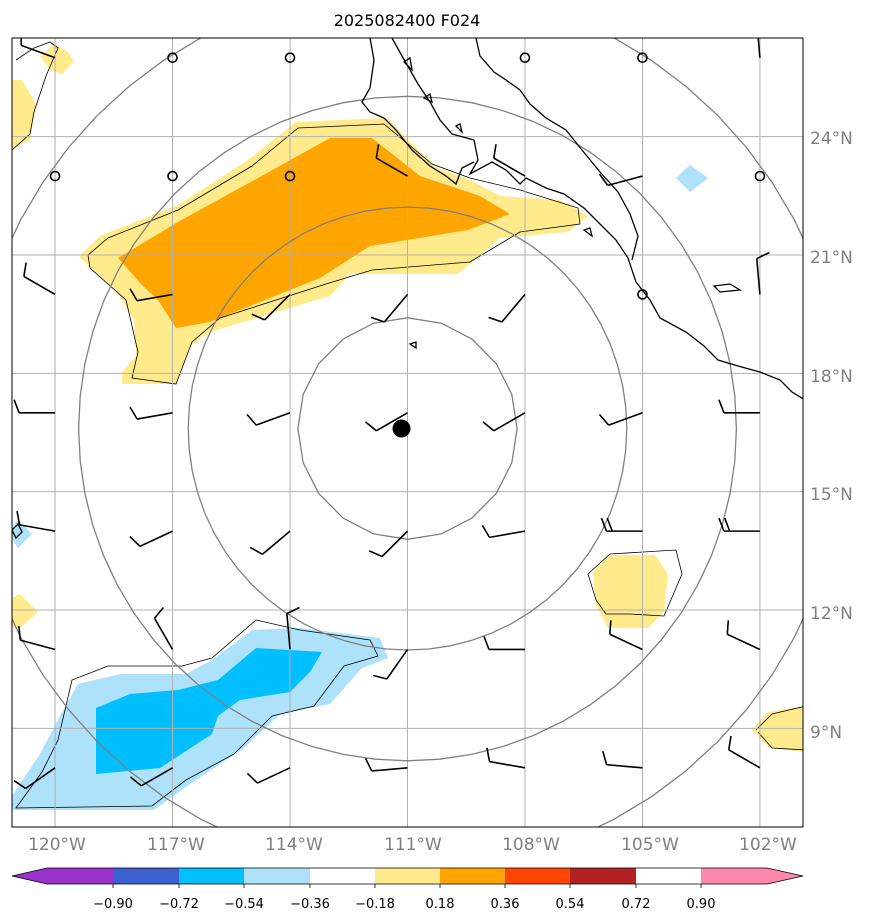  Describe the element at coordinates (768, 845) in the screenshot. I see `lon-label-102: 102°W` at that location.